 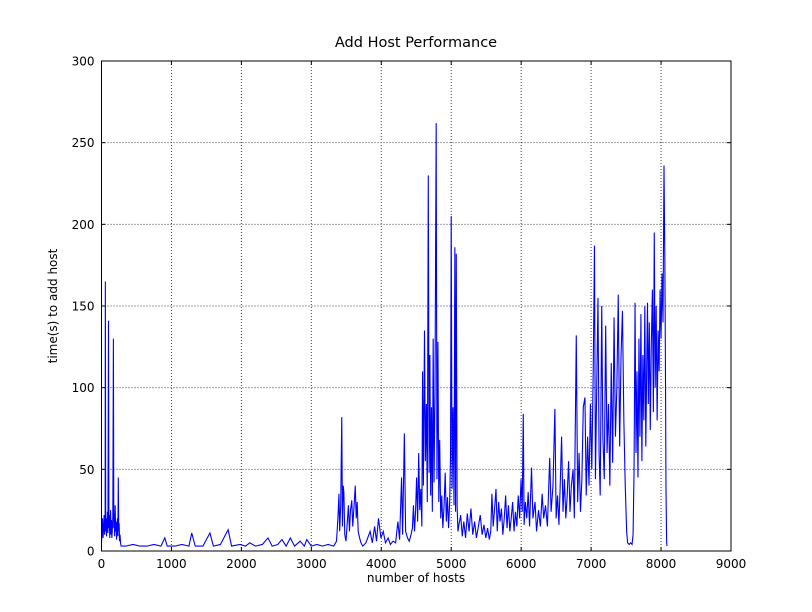 What do you see at coordinates (83, 62) in the screenshot?
I see `y-tick-label: 300` at bounding box center [83, 62].